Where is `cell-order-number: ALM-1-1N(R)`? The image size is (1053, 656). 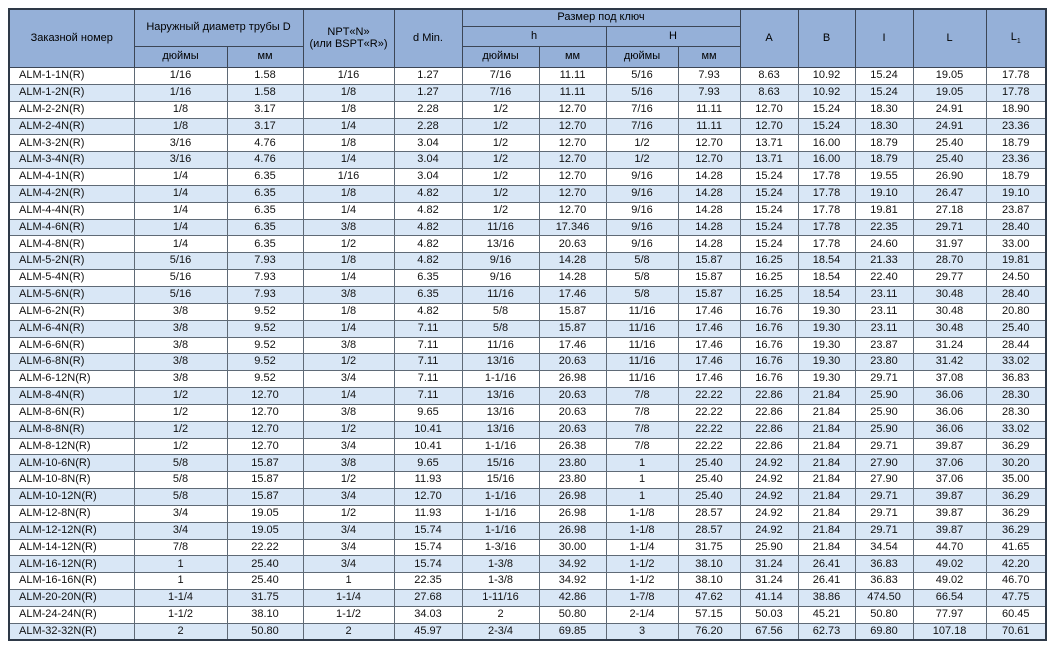
cell-order-number: ALM-1-1N(R) is located at coordinates (71, 76).